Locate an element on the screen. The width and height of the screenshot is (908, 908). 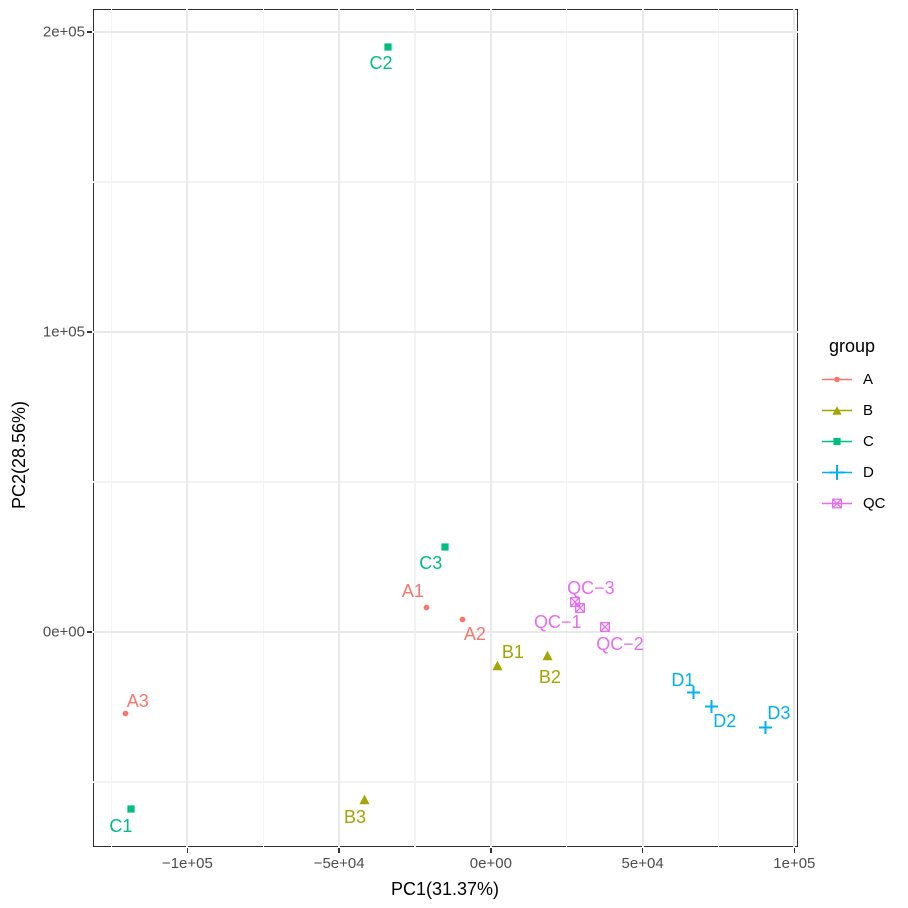
x-tick-label: −1e+05 is located at coordinates (187, 863).